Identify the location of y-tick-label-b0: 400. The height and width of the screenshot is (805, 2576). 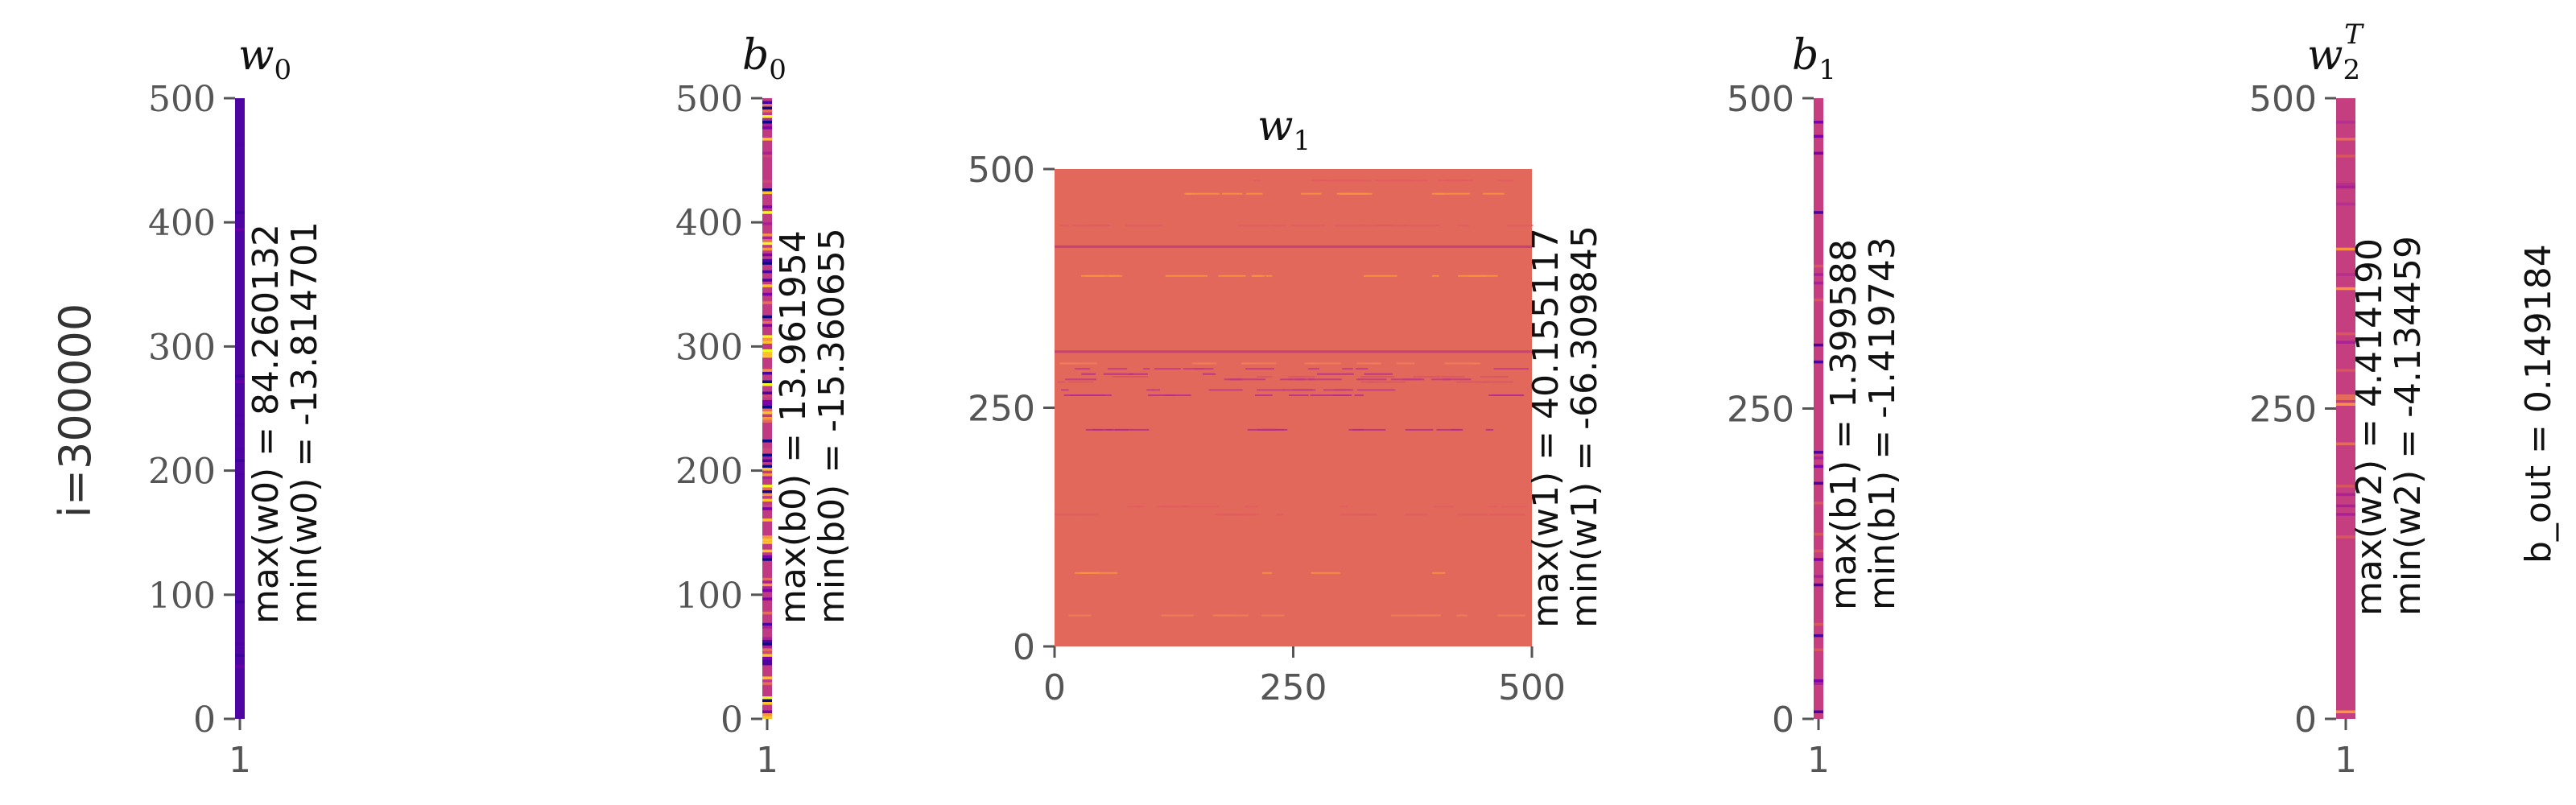
(709, 223).